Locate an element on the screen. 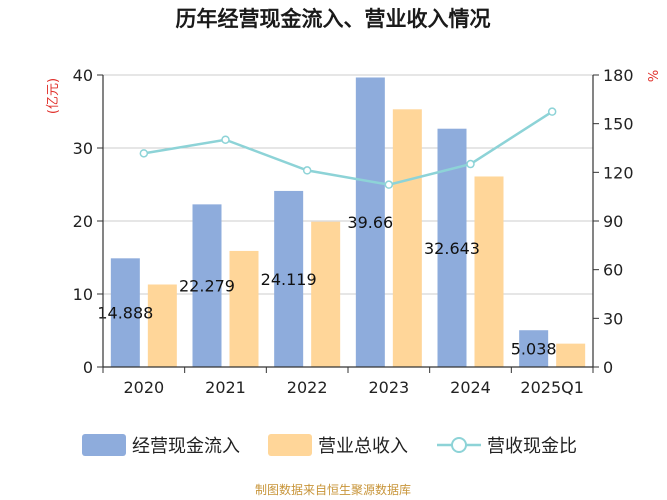  y-right-axis-label: % is located at coordinates (654, 76).